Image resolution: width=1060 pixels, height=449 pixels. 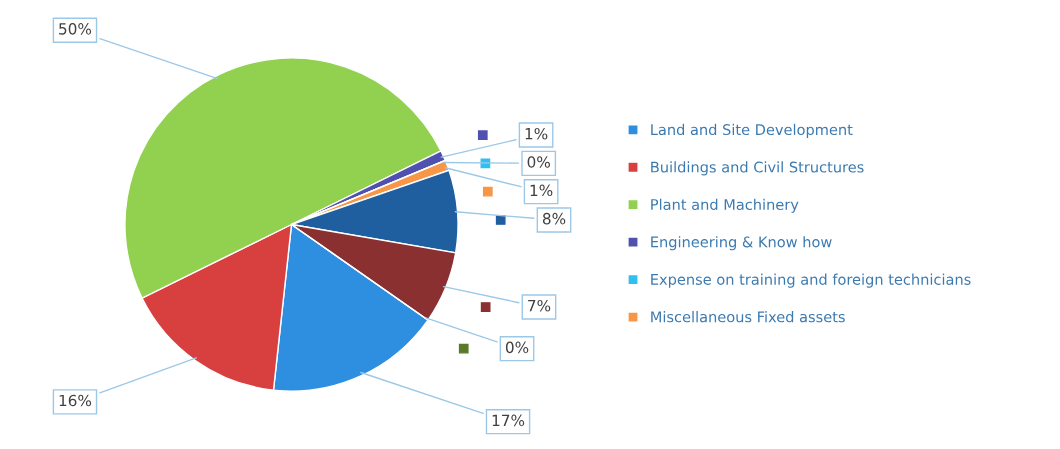 What do you see at coordinates (811, 280) in the screenshot?
I see `legend-label: Expense on training and foreign technicians` at bounding box center [811, 280].